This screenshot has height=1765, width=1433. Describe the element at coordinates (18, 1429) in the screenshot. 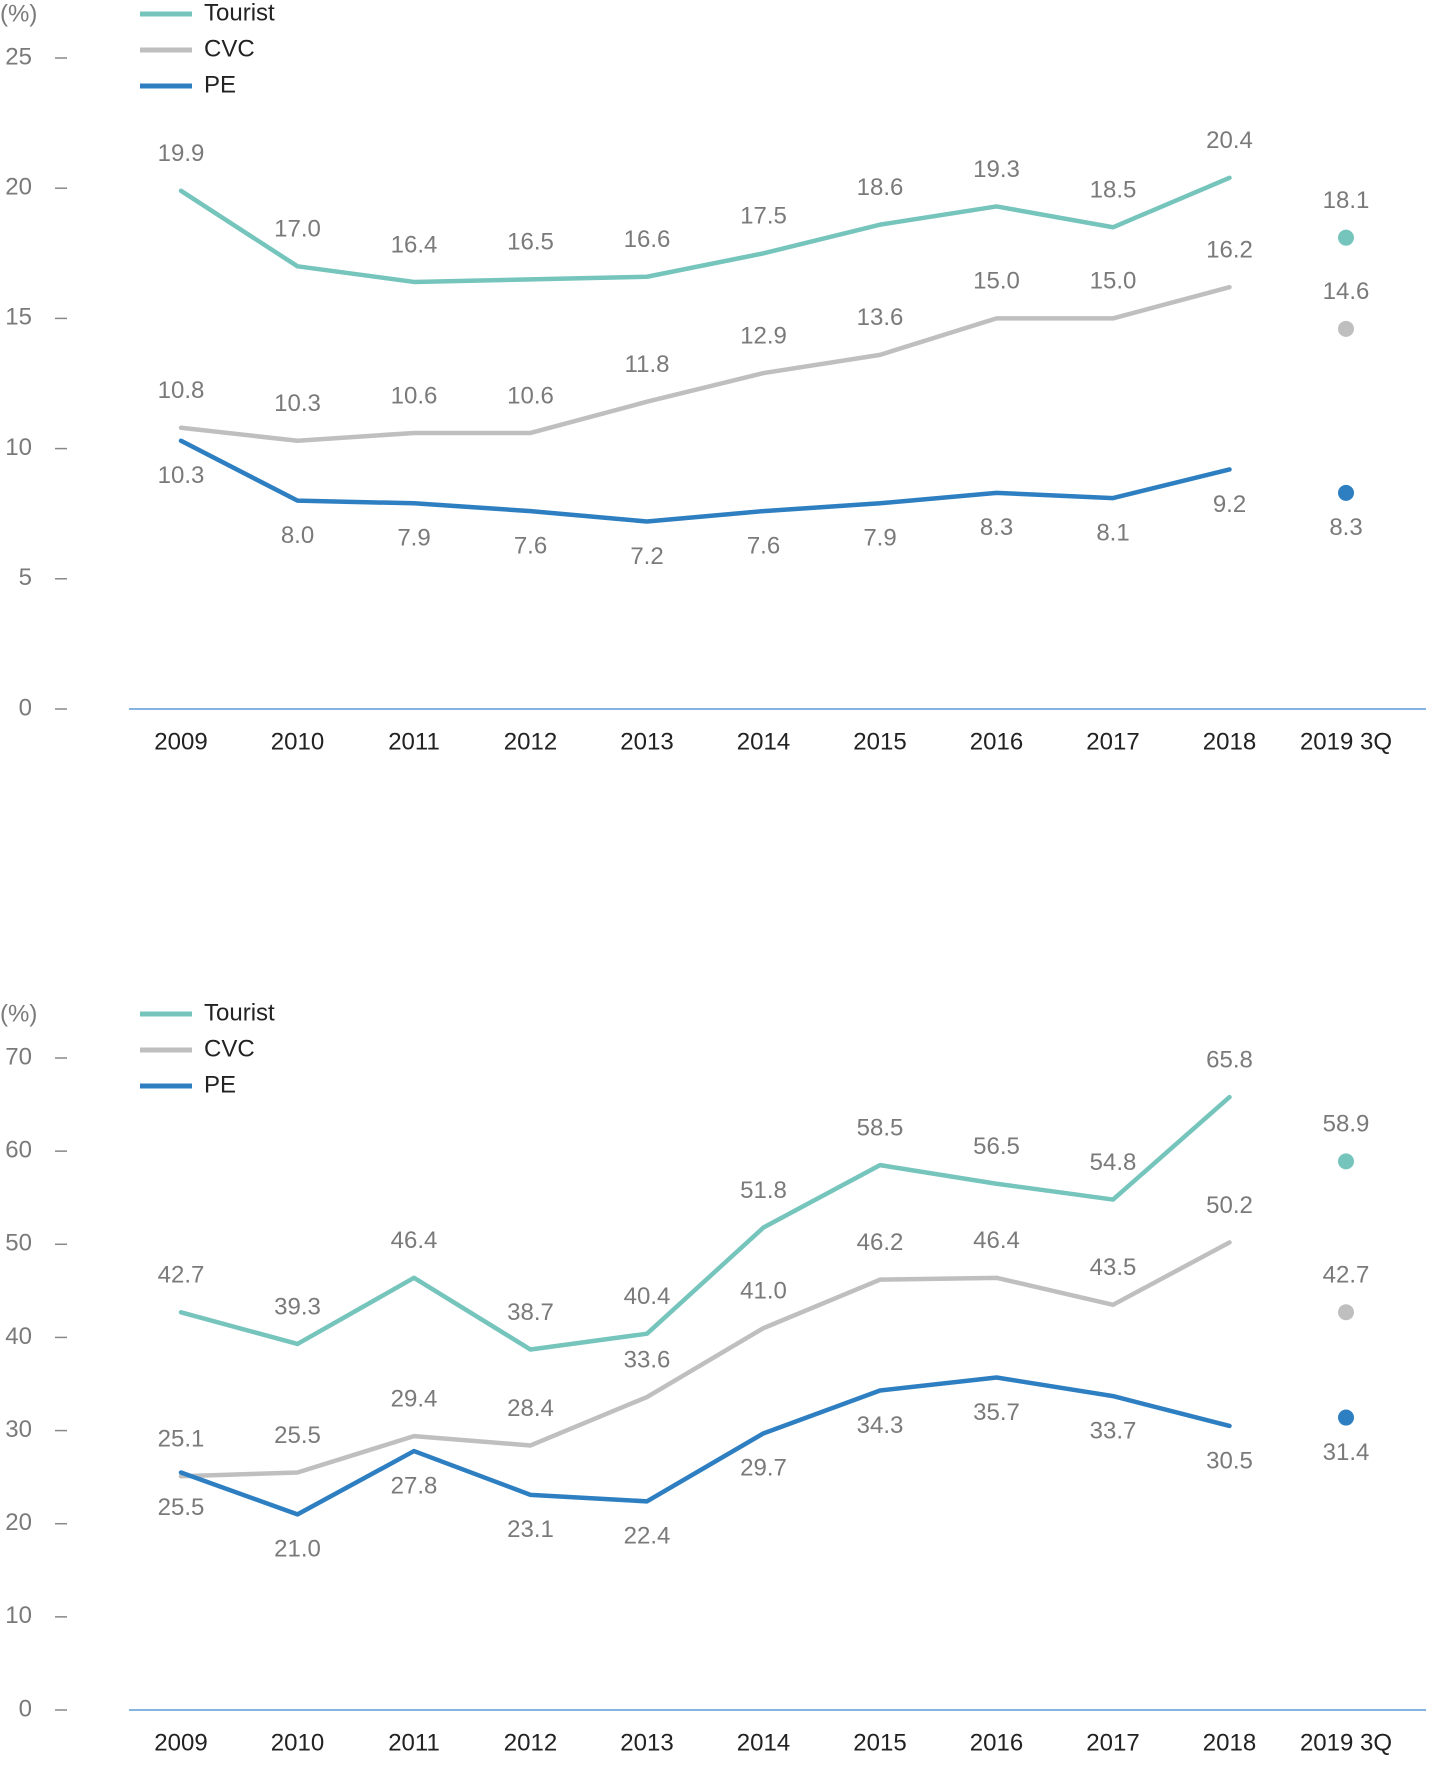

I see `y-tick-label: 30` at that location.